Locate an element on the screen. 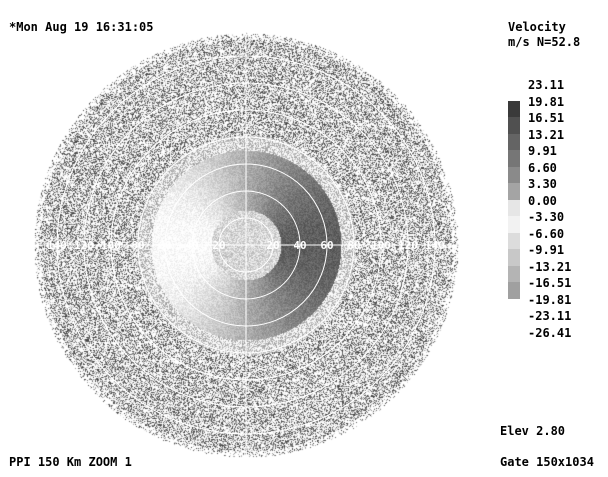 The height and width of the screenshot is (477, 608). legend-label: -6.60 is located at coordinates (546, 233).